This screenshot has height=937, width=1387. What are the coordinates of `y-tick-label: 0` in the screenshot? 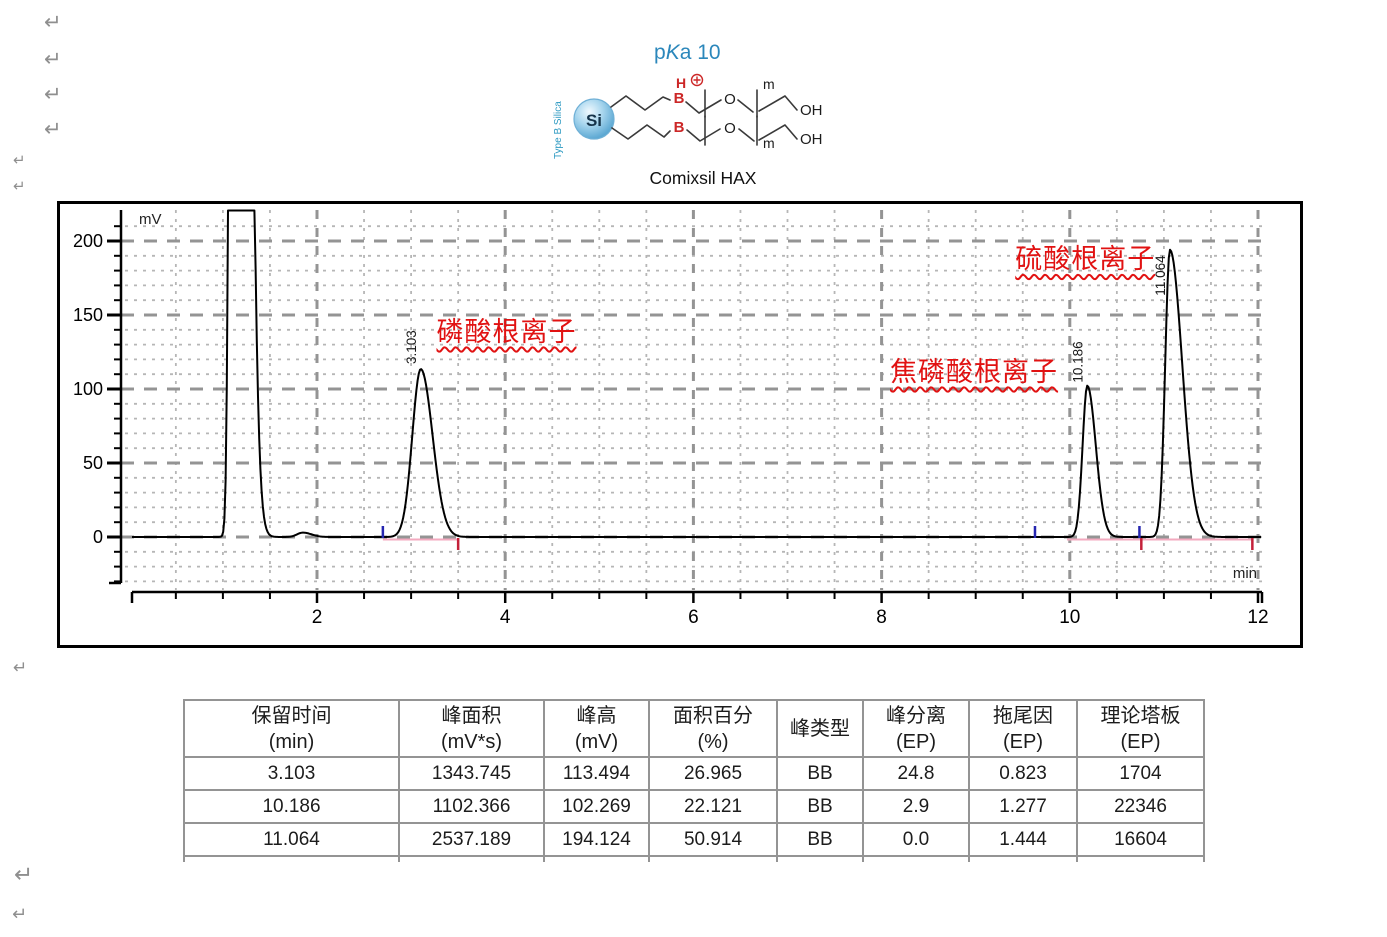 It's located at (98, 537).